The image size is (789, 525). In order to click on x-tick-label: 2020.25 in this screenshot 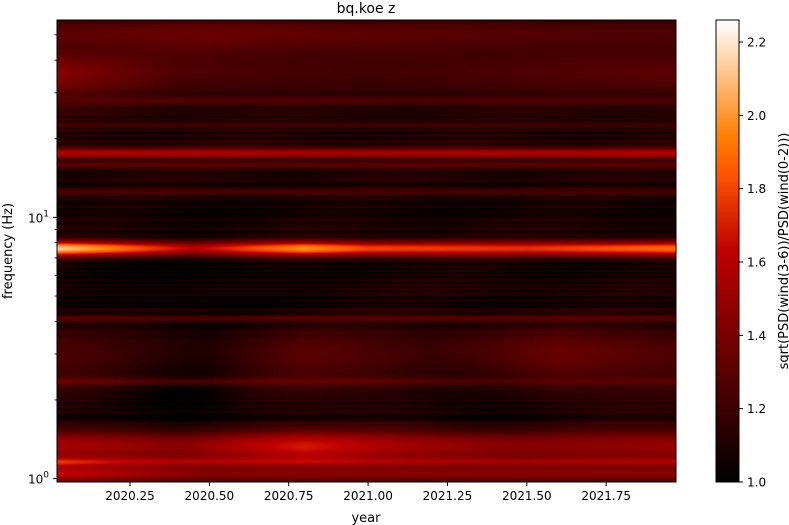, I will do `click(130, 496)`.